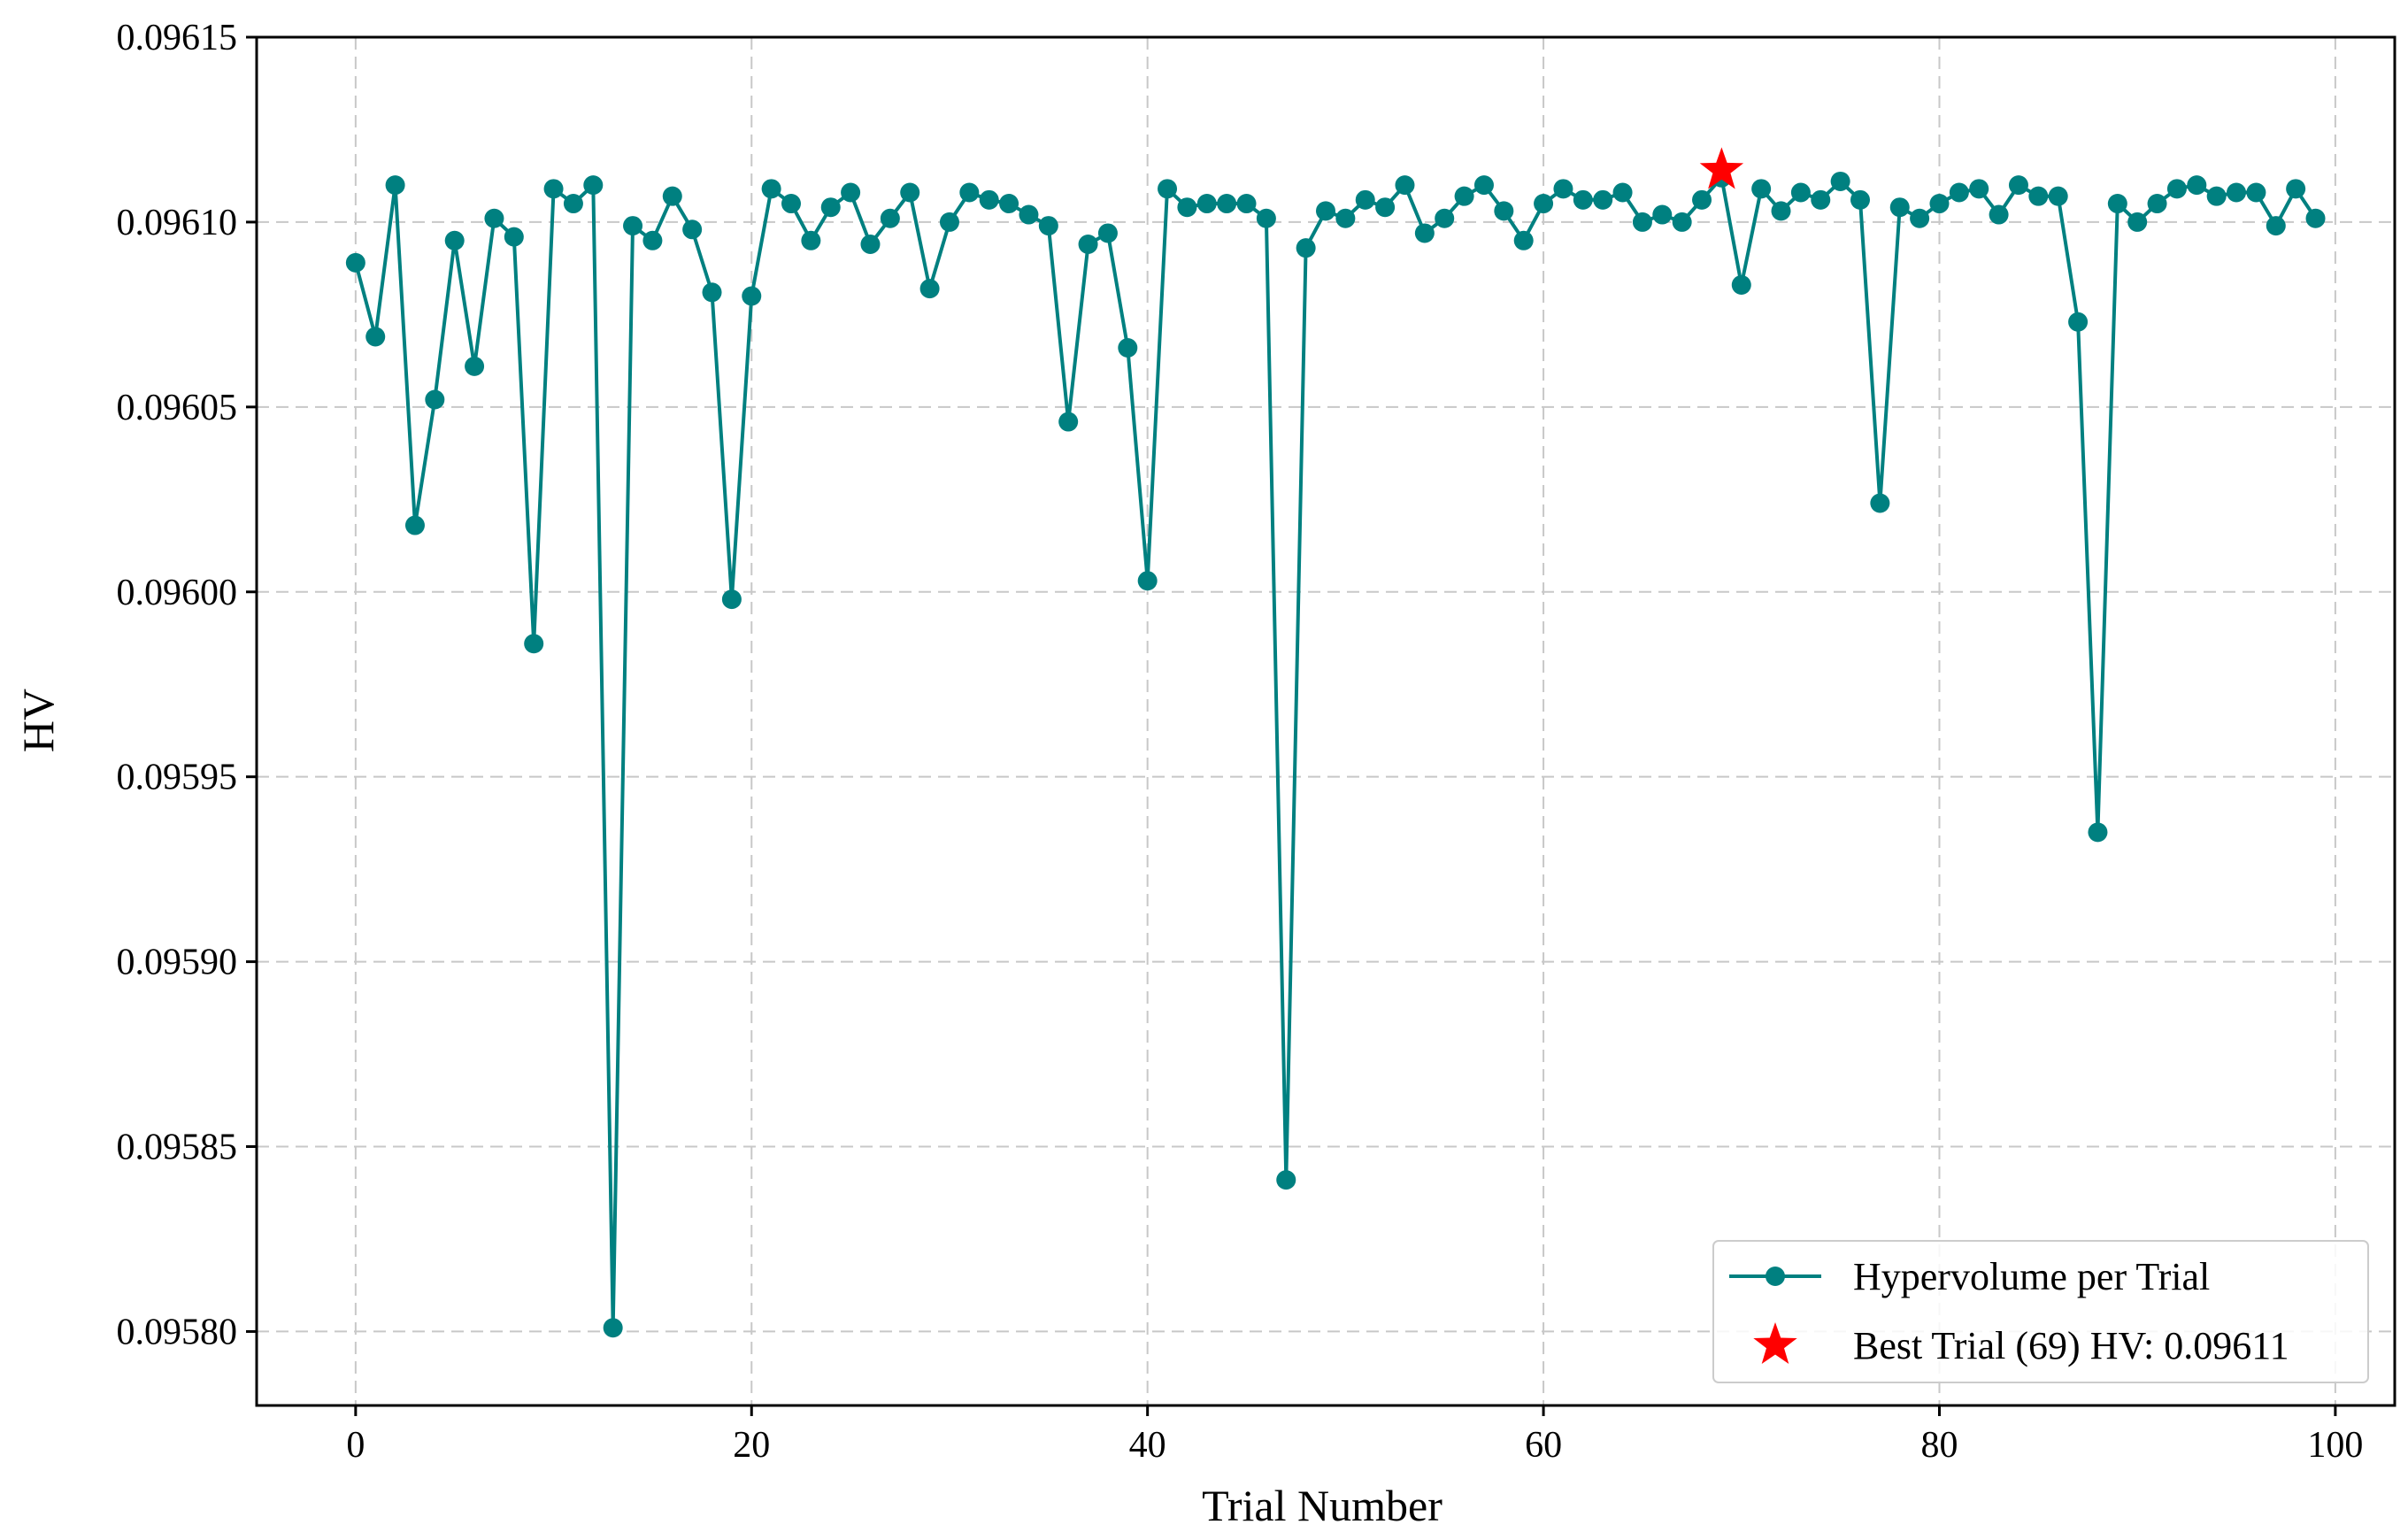  What do you see at coordinates (177, 408) in the screenshot?
I see `y-tick-label: 0.09605` at bounding box center [177, 408].